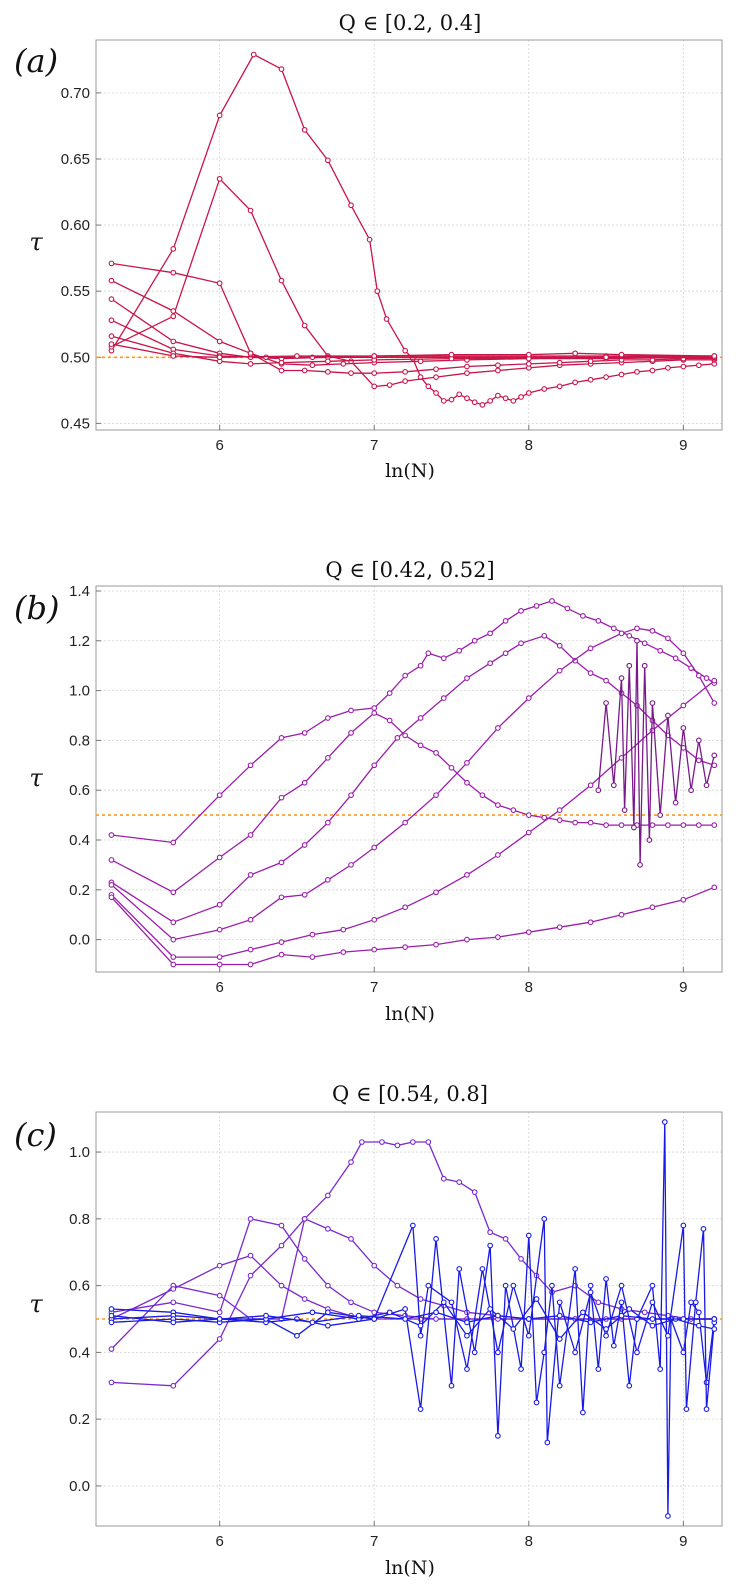 This screenshot has width=748, height=1588. What do you see at coordinates (413, 1269) in the screenshot?
I see `panel-c-series-4-line` at bounding box center [413, 1269].